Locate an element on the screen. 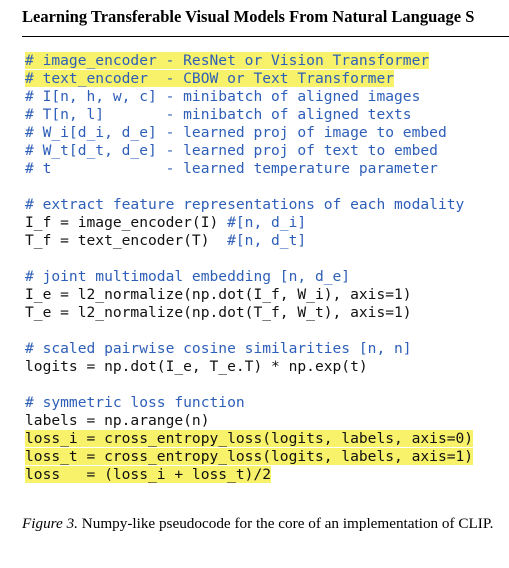 The height and width of the screenshot is (568, 509). code-comment: # joint multimodal embedding [n, d_e] is located at coordinates (188, 276).